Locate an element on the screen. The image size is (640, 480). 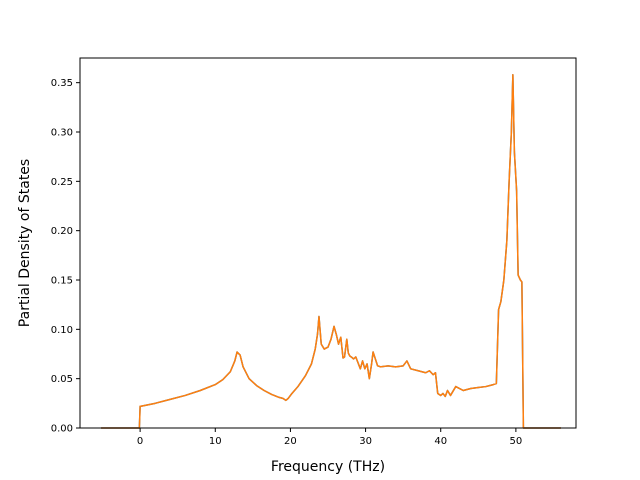
y-tick-label: 0.30 is located at coordinates (62, 133).